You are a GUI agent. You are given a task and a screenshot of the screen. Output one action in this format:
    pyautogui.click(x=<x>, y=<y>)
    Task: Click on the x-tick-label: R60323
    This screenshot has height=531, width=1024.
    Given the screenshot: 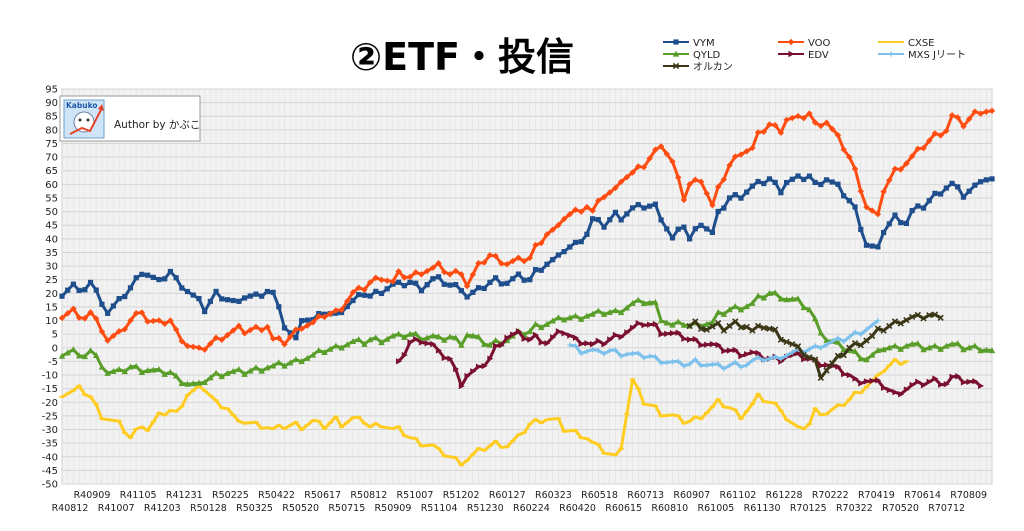 What is the action you would take?
    pyautogui.click(x=553, y=495)
    